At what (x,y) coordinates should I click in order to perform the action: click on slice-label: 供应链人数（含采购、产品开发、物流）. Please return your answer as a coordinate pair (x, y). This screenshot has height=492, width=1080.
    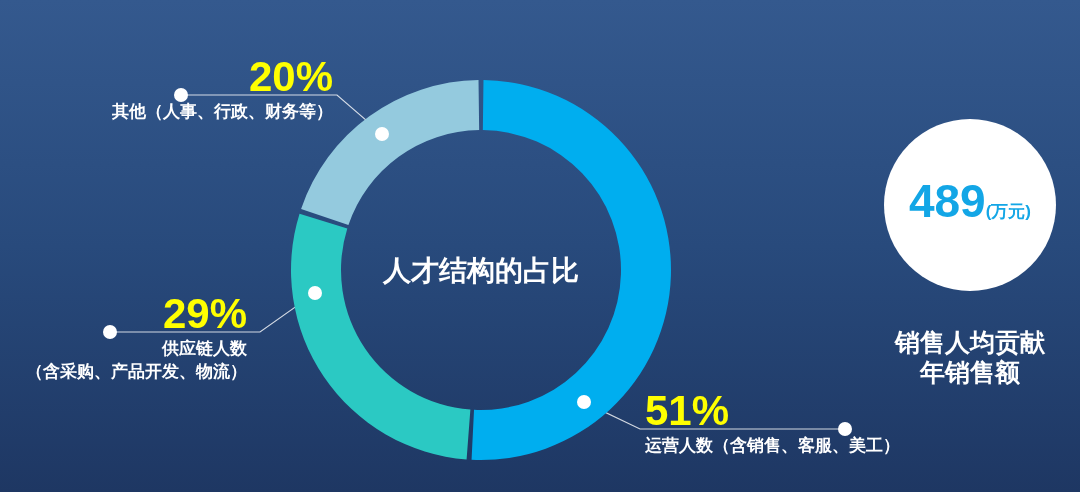
    Looking at the image, I should click on (137, 360).